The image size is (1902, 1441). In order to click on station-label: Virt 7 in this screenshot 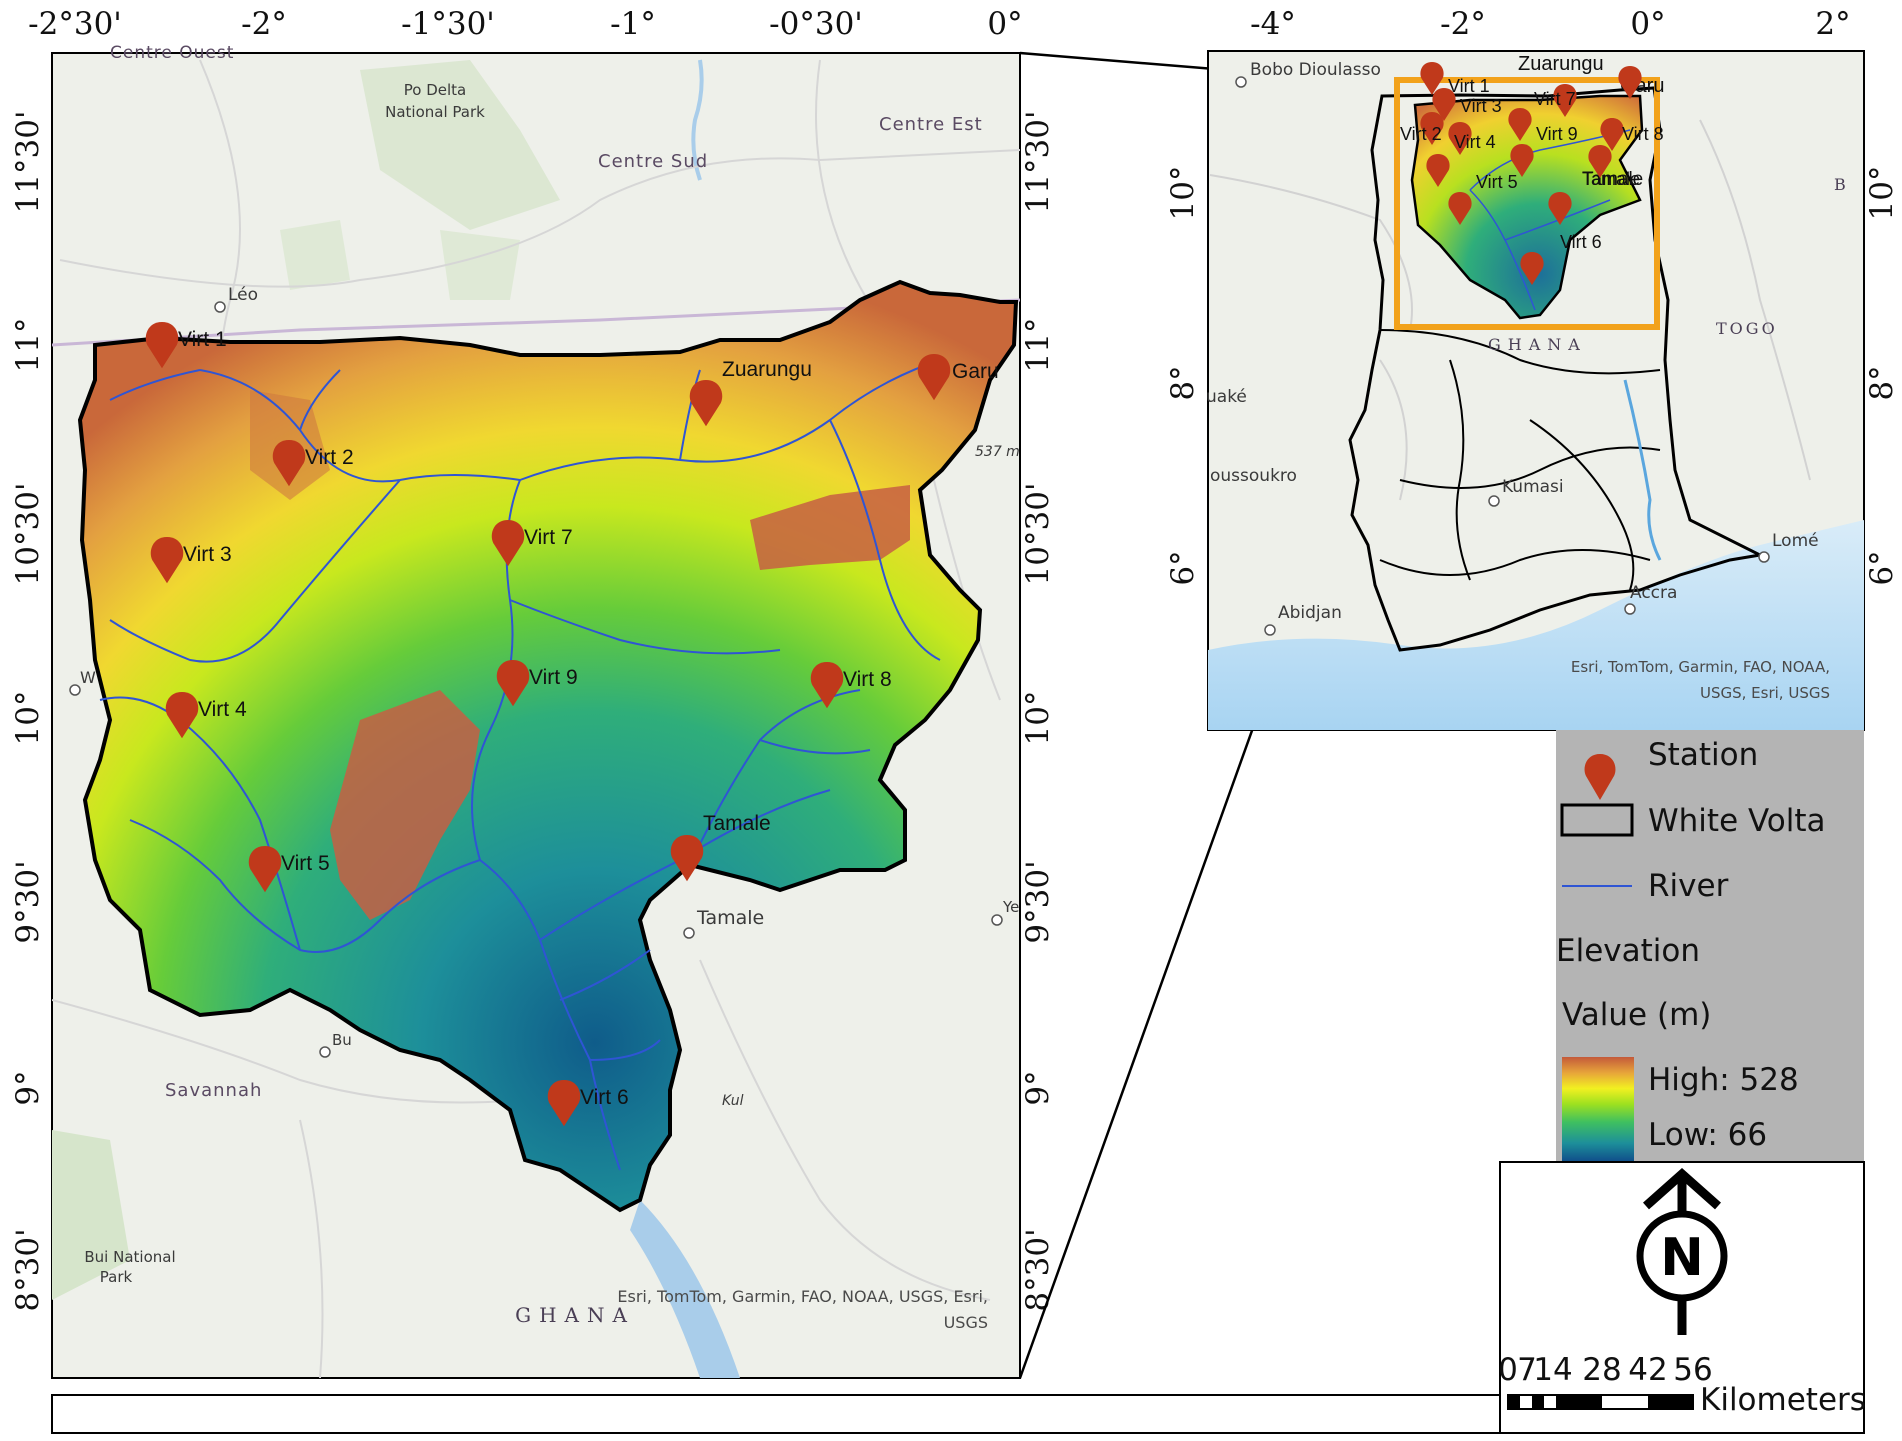, I will do `click(548, 537)`.